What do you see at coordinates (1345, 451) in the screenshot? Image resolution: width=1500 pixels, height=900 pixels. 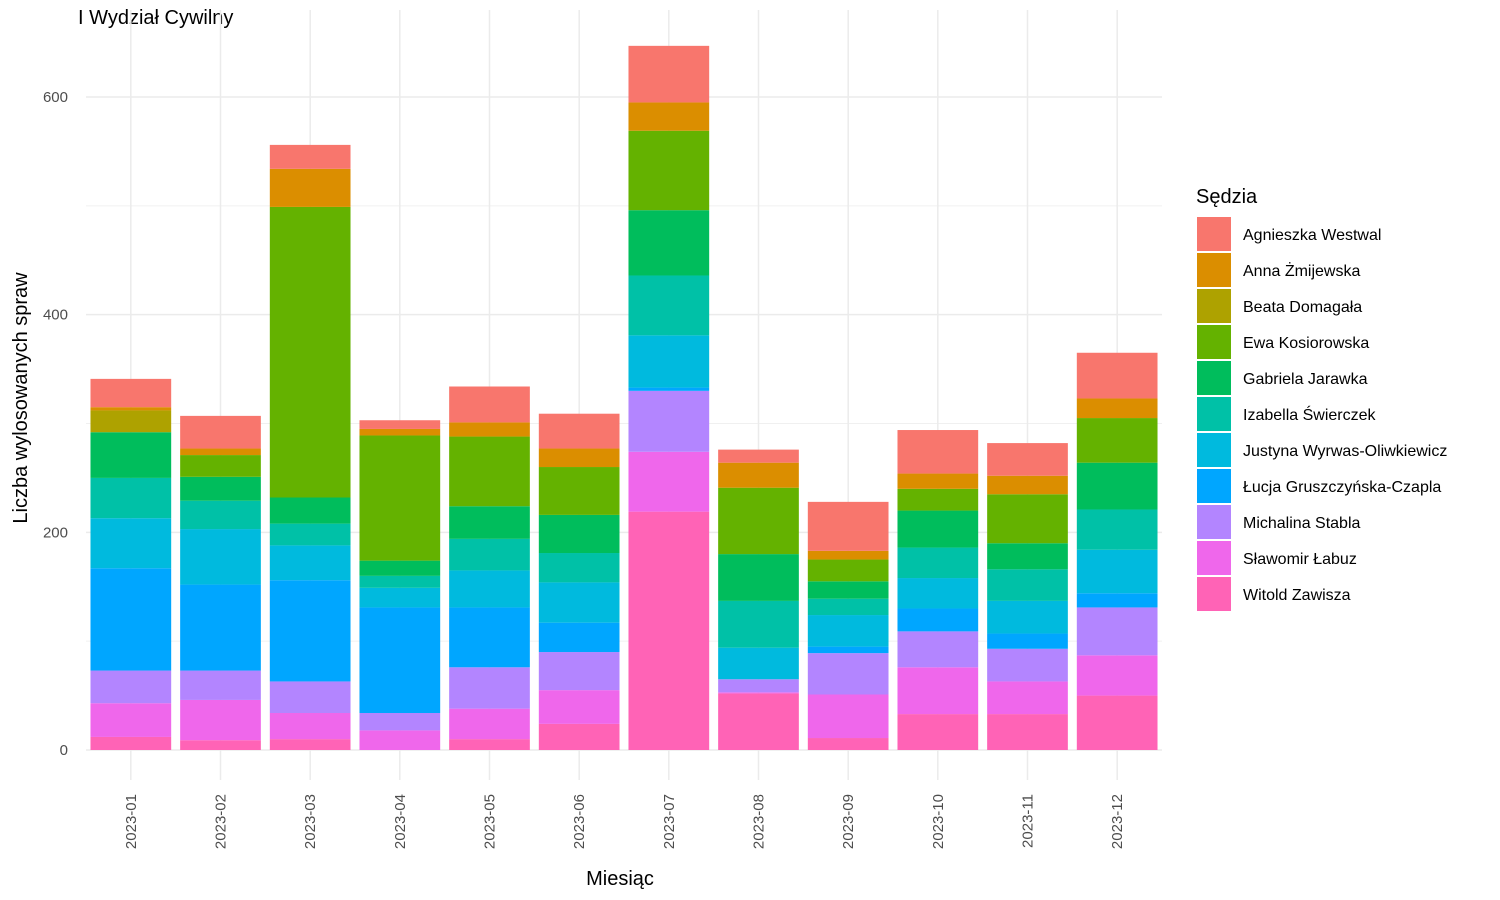 I see `legend-label: Justyna Wyrwas-Oliwkiewicz` at bounding box center [1345, 451].